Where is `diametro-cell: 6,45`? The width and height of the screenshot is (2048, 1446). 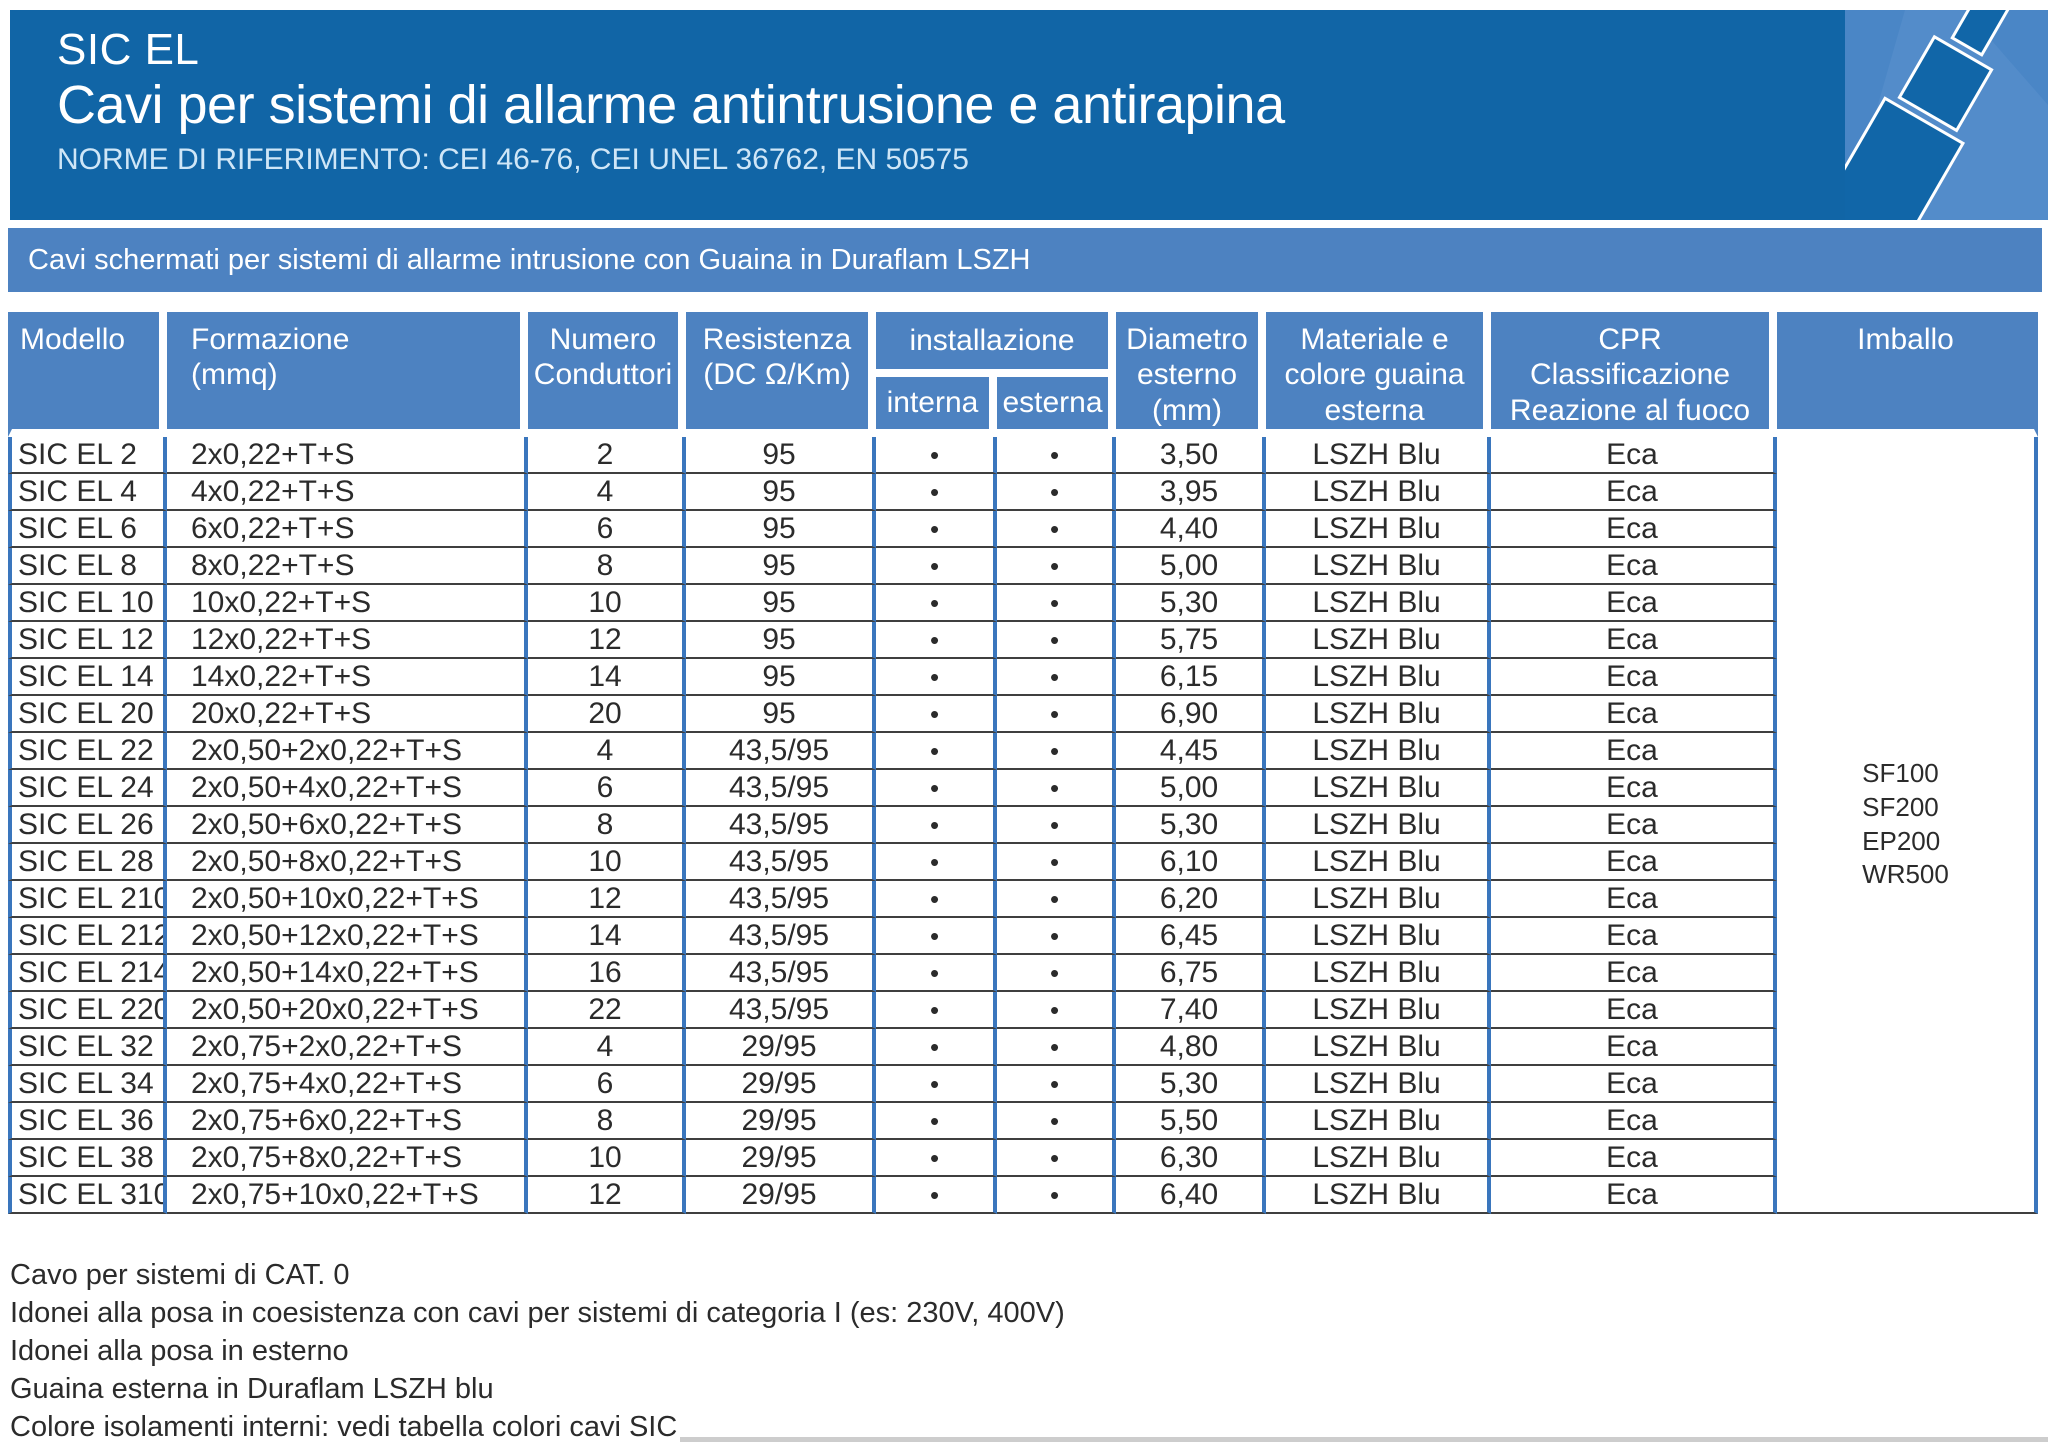
diametro-cell: 6,45 is located at coordinates (1191, 937).